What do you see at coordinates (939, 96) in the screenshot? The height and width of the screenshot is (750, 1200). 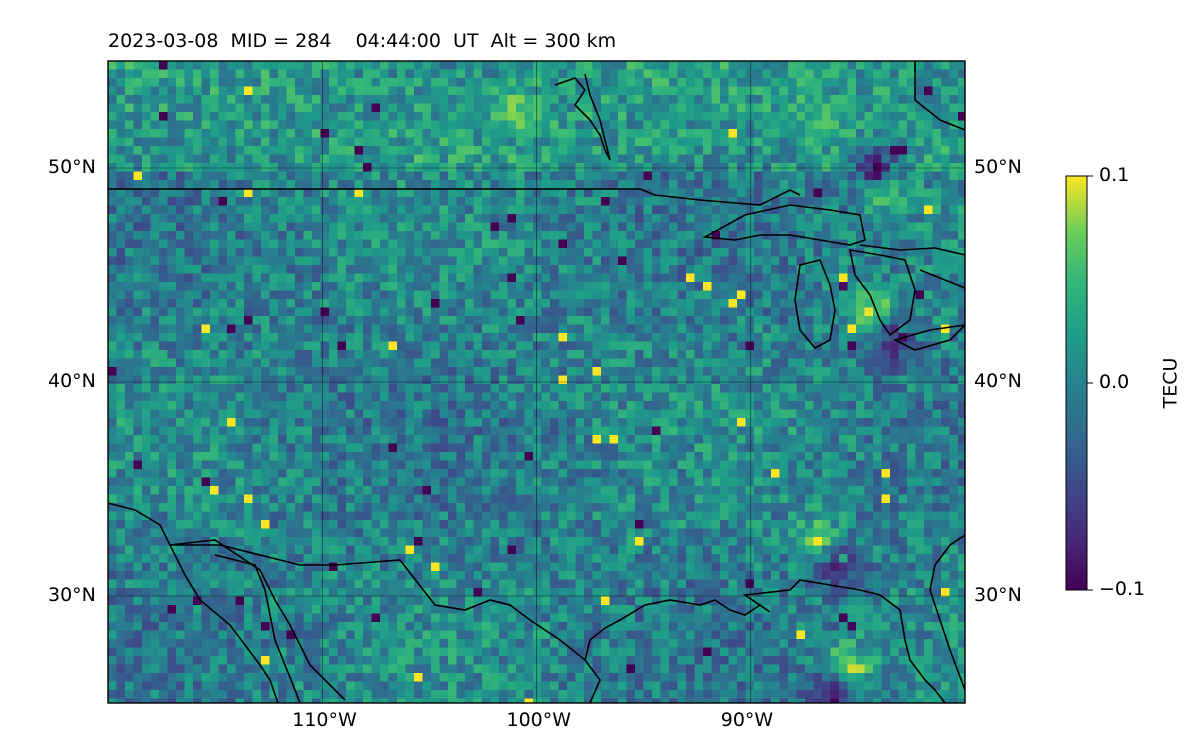 I see `james-bay-coast` at bounding box center [939, 96].